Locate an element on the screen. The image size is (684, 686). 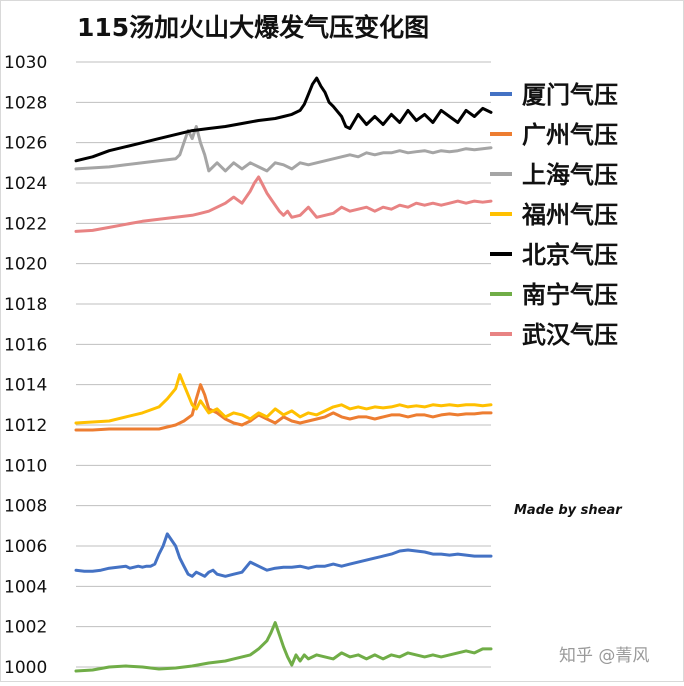
legend-label: 福州气压 is located at coordinates (569, 215).